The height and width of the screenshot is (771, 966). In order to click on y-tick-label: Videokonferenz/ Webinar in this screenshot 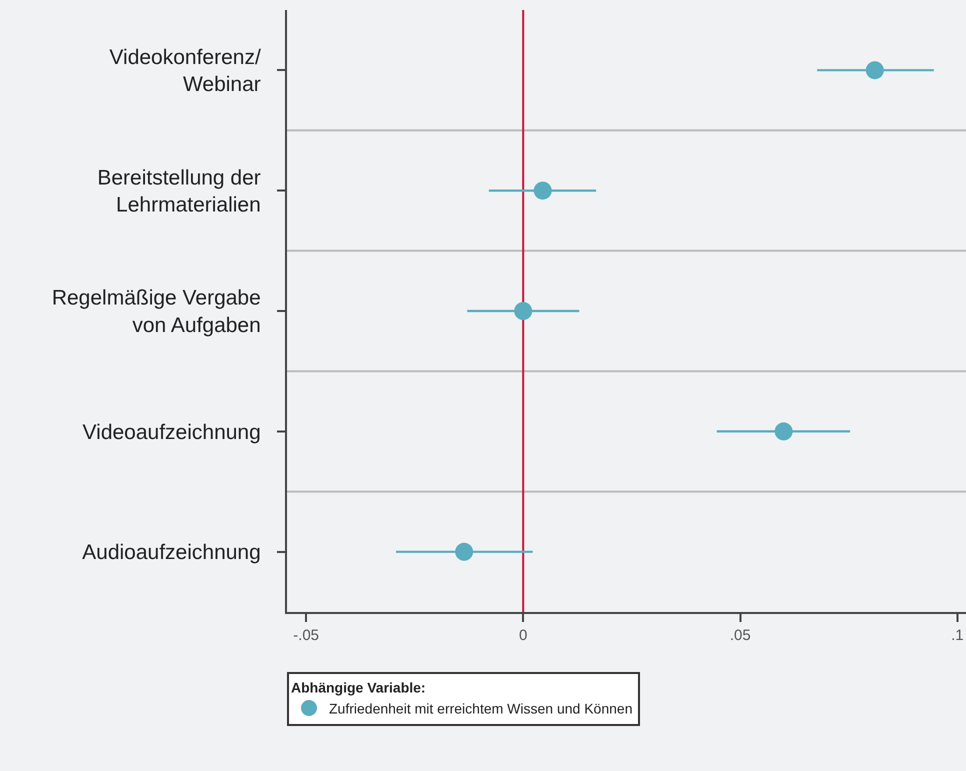, I will do `click(185, 71)`.